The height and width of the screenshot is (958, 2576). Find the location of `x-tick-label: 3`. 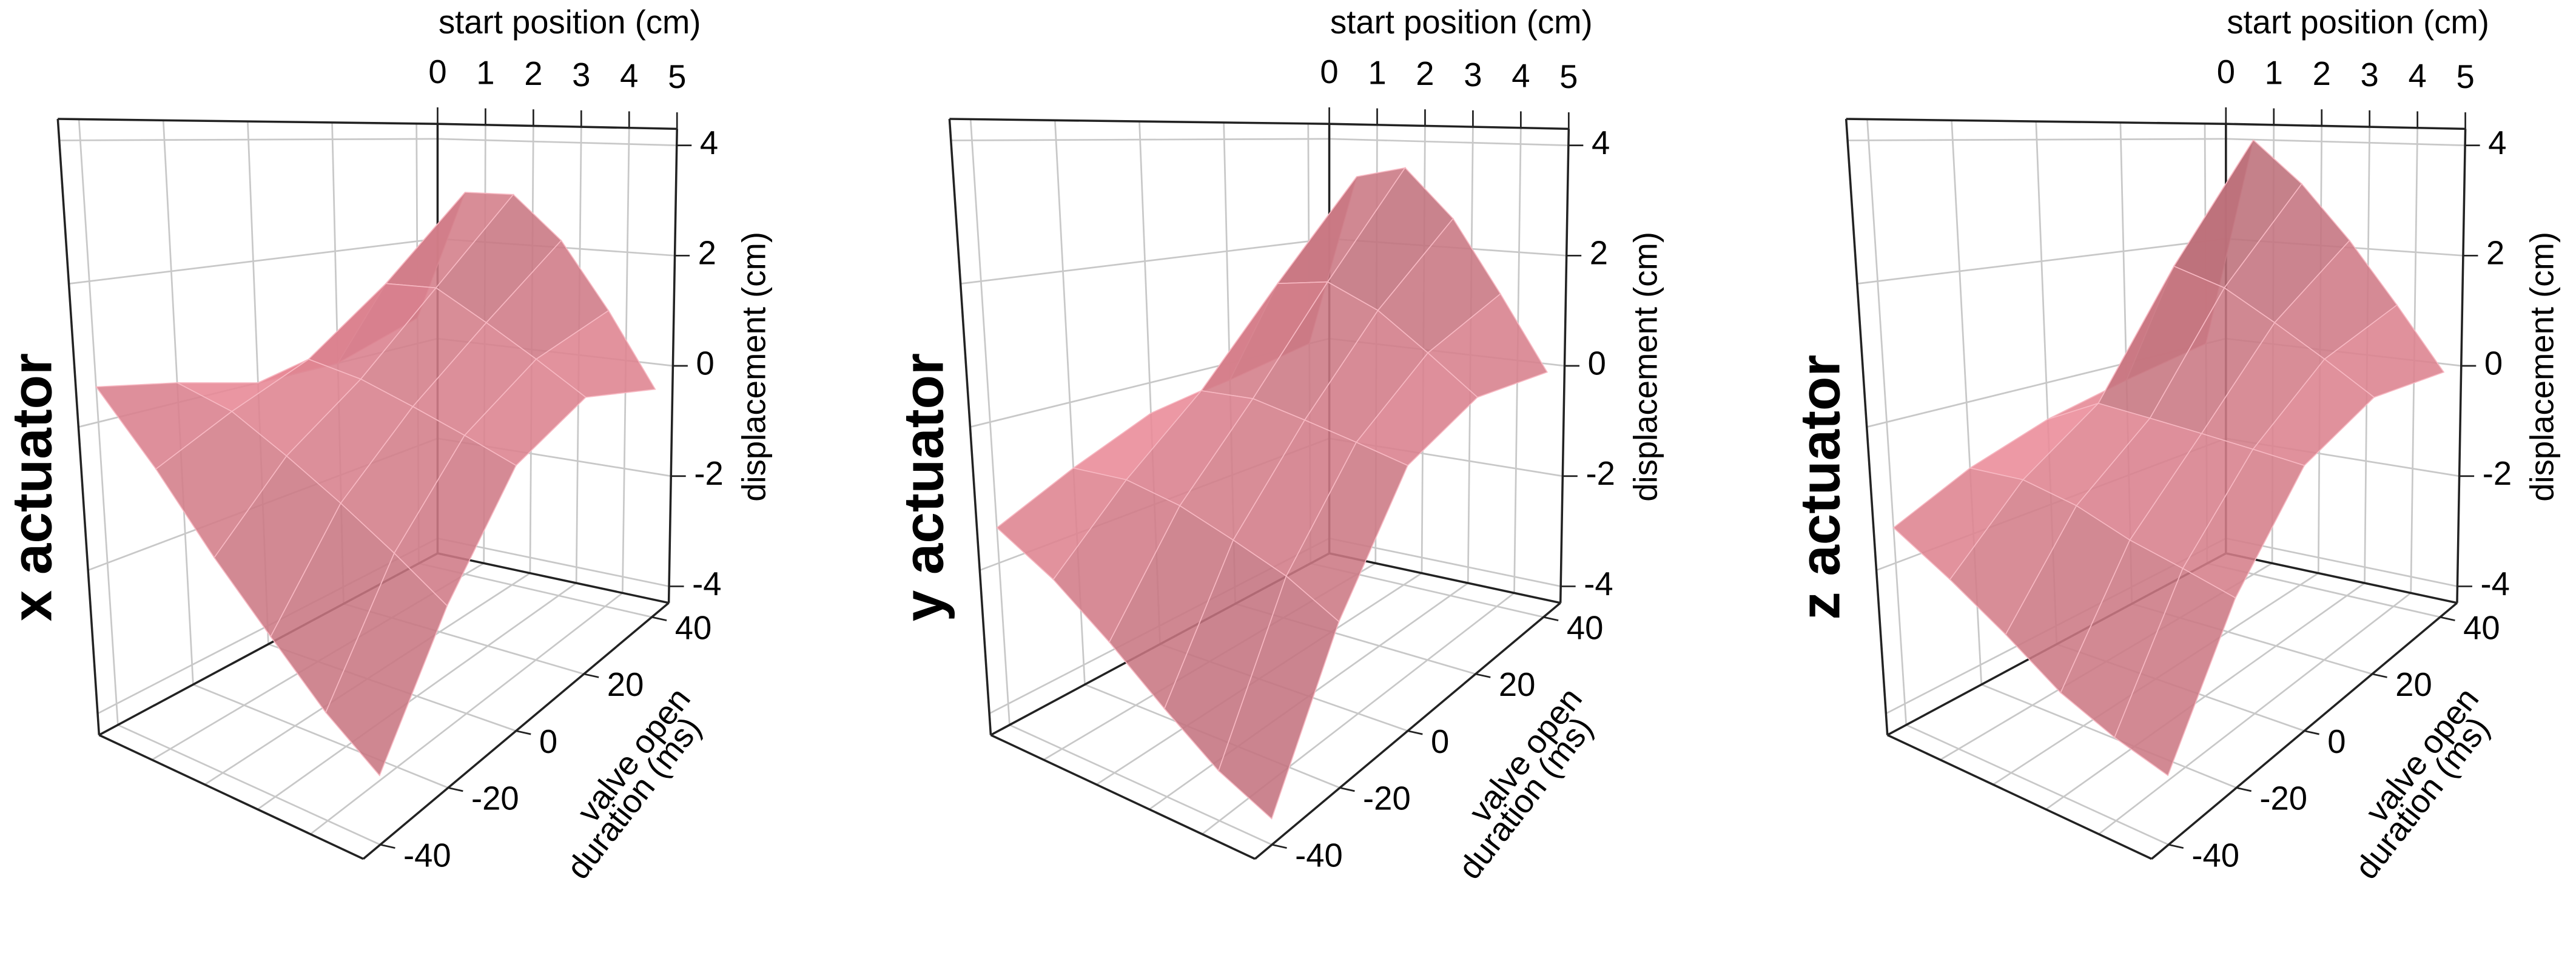

x-tick-label: 3 is located at coordinates (1473, 74).